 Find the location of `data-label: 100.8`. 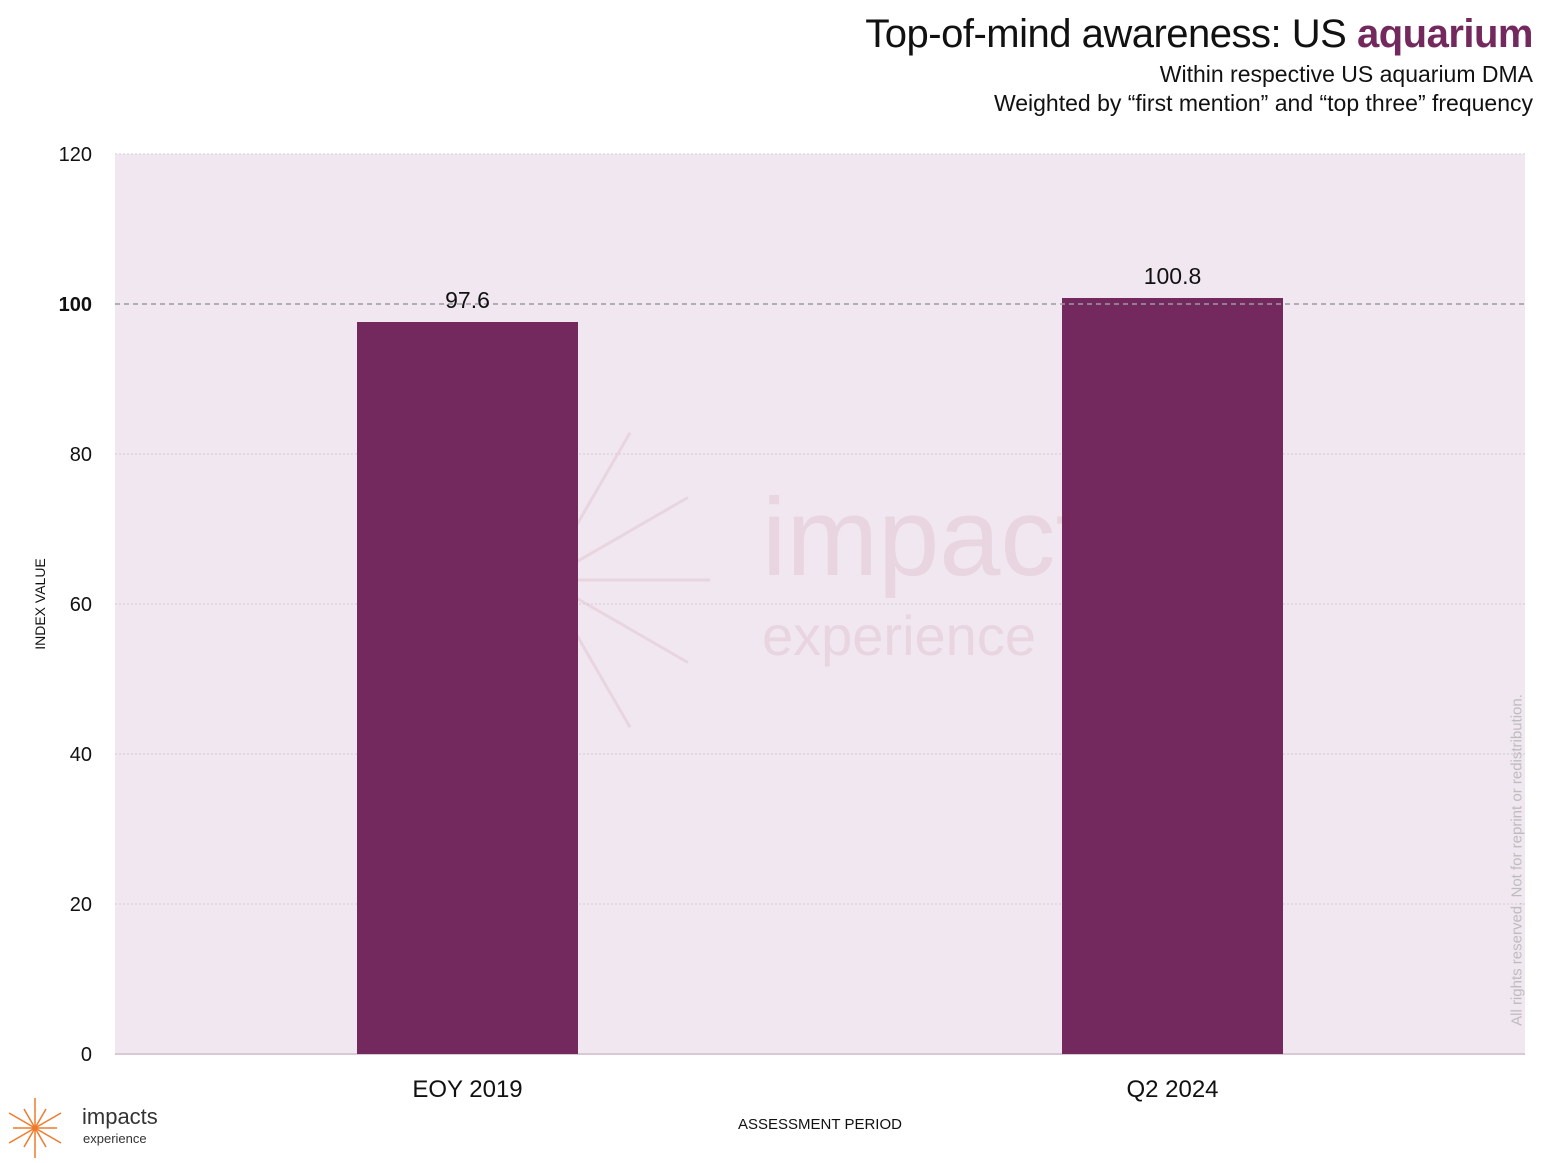

data-label: 100.8 is located at coordinates (1173, 276).